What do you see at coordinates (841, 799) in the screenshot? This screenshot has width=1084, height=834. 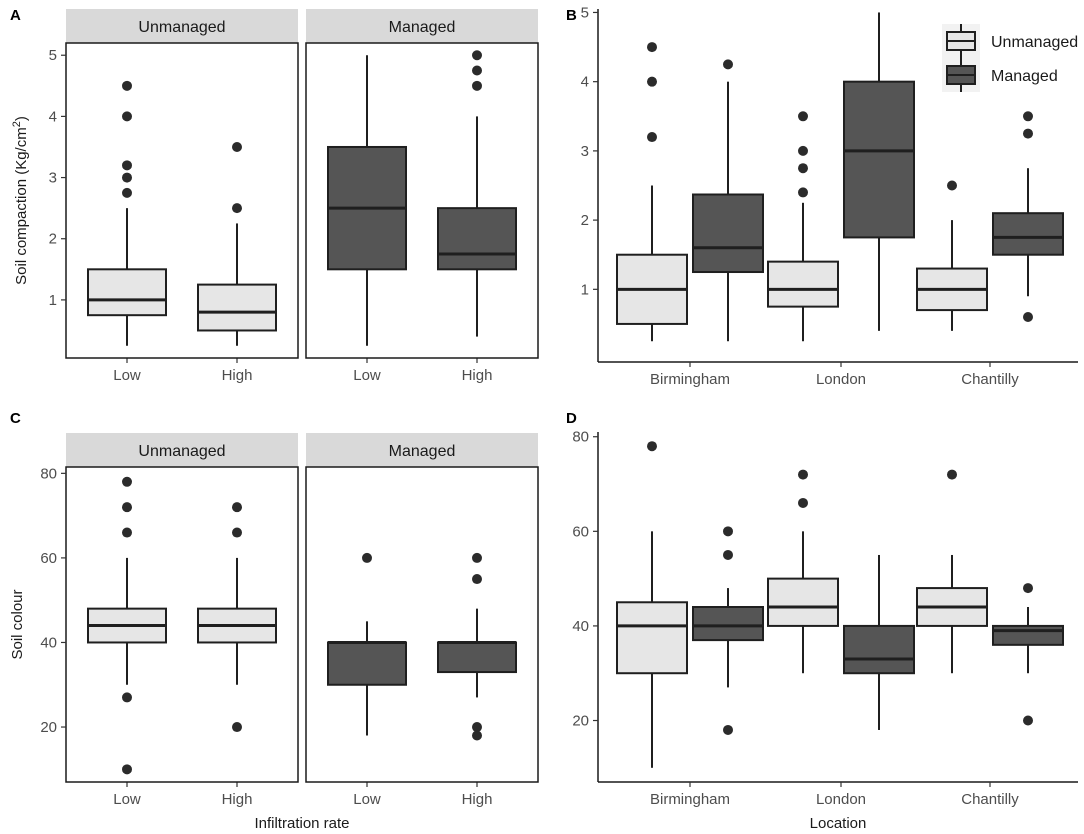 I see `panel-D-x-tick-label: London` at bounding box center [841, 799].